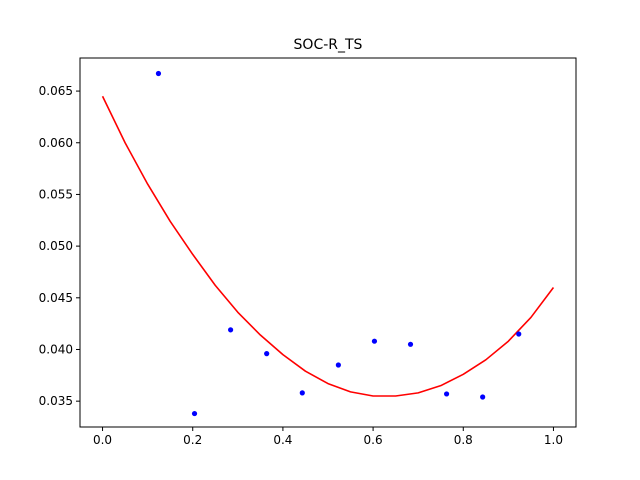 The height and width of the screenshot is (480, 640). What do you see at coordinates (102, 440) in the screenshot?
I see `x-tick-label: 0.0` at bounding box center [102, 440].